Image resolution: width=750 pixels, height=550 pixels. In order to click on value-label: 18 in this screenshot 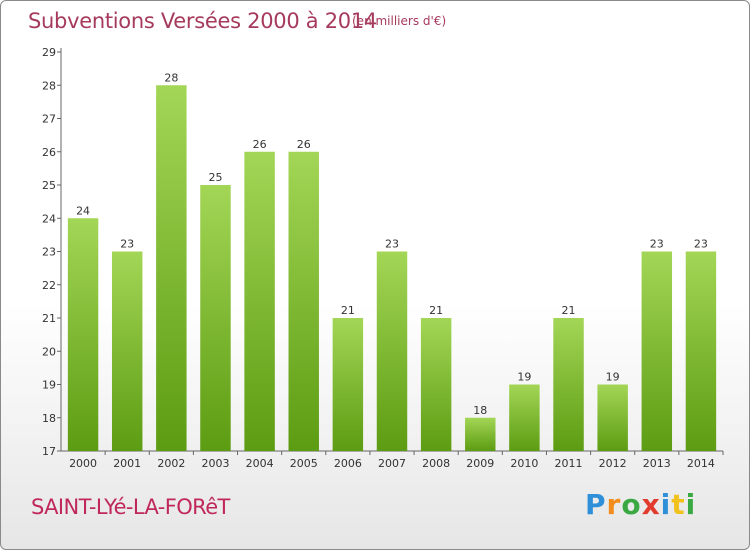, I will do `click(480, 410)`.